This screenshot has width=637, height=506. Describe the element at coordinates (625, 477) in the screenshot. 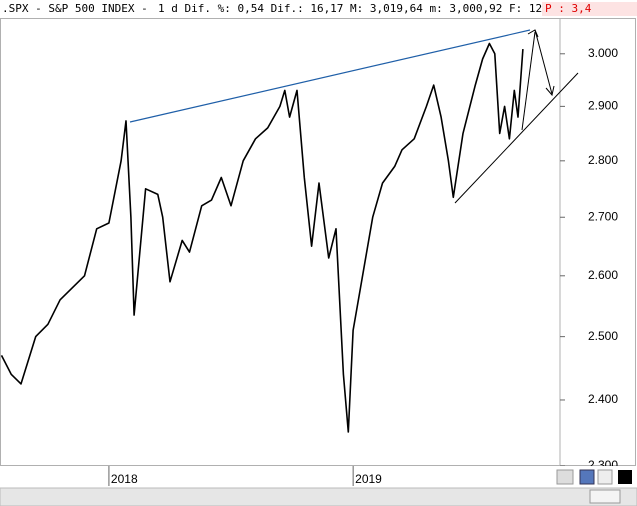

I see `color-button` at that location.